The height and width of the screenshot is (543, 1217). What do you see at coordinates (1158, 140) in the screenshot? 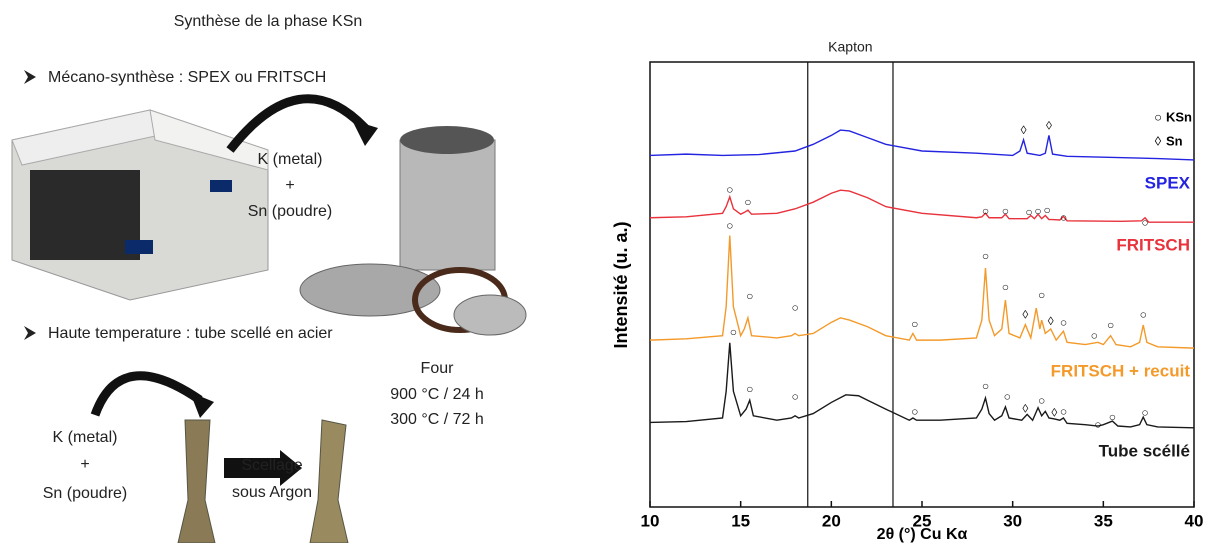
I see `legend-symbol: ◊` at bounding box center [1158, 140].